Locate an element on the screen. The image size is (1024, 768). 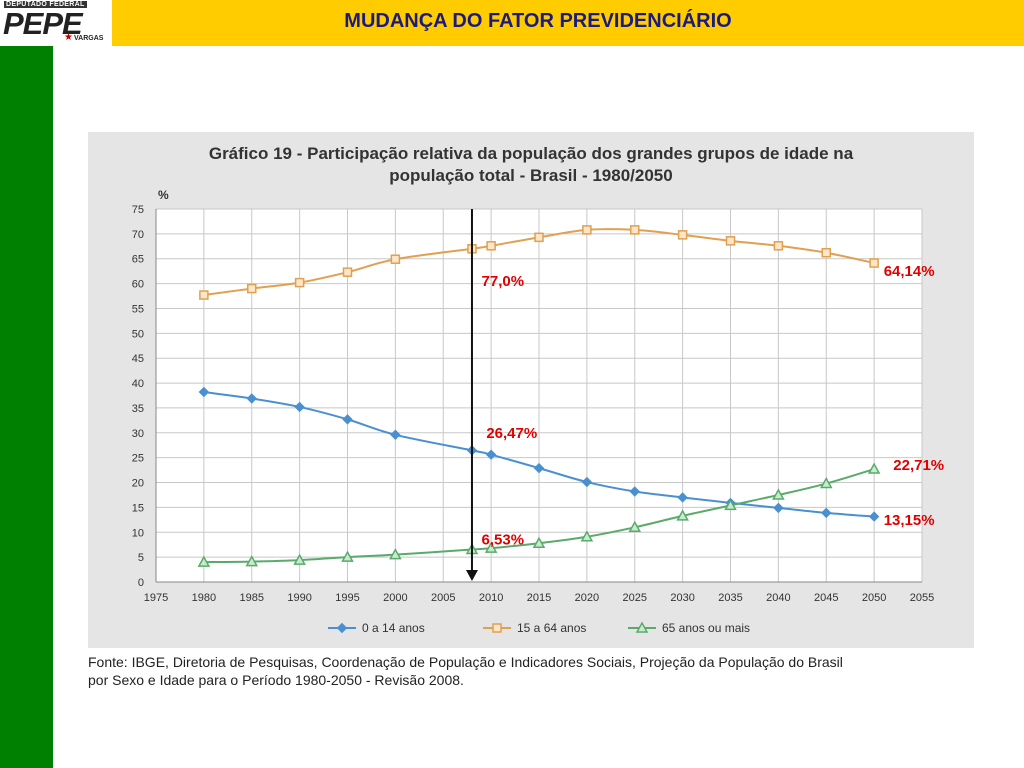
y-tick-label: 0 is located at coordinates (141, 583).